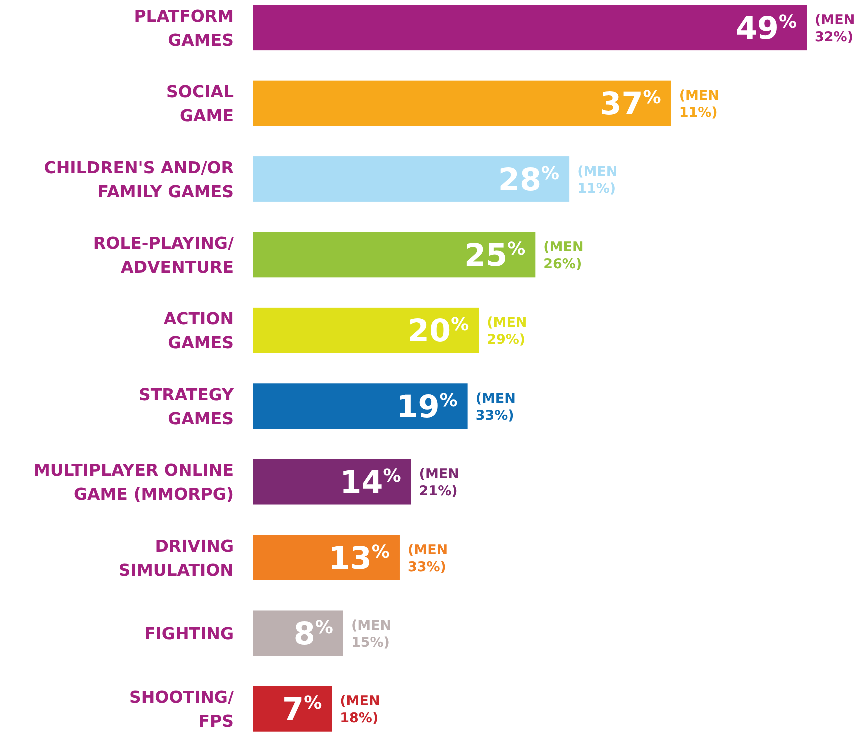  I want to click on annotation: (MEN 18%), so click(360, 710).